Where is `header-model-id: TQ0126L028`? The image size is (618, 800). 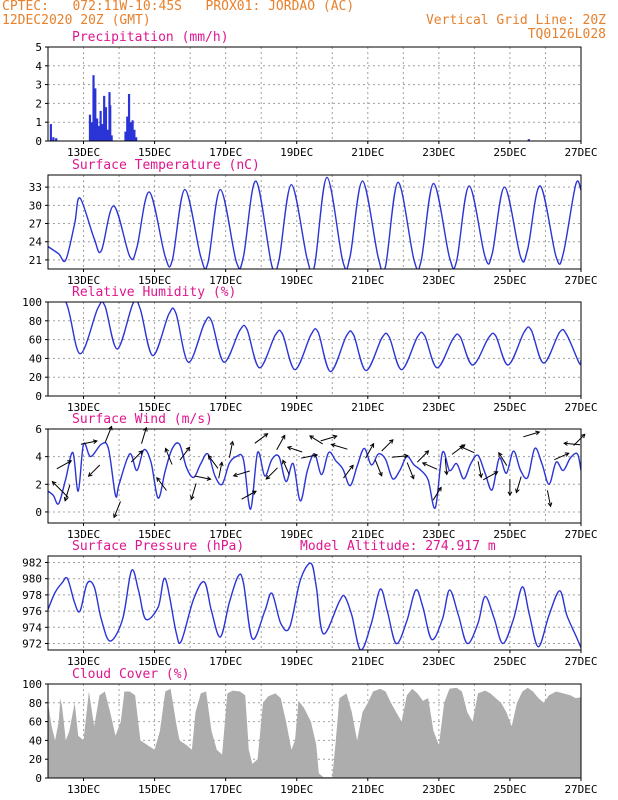 header-model-id: TQ0126L028 is located at coordinates (566, 34).